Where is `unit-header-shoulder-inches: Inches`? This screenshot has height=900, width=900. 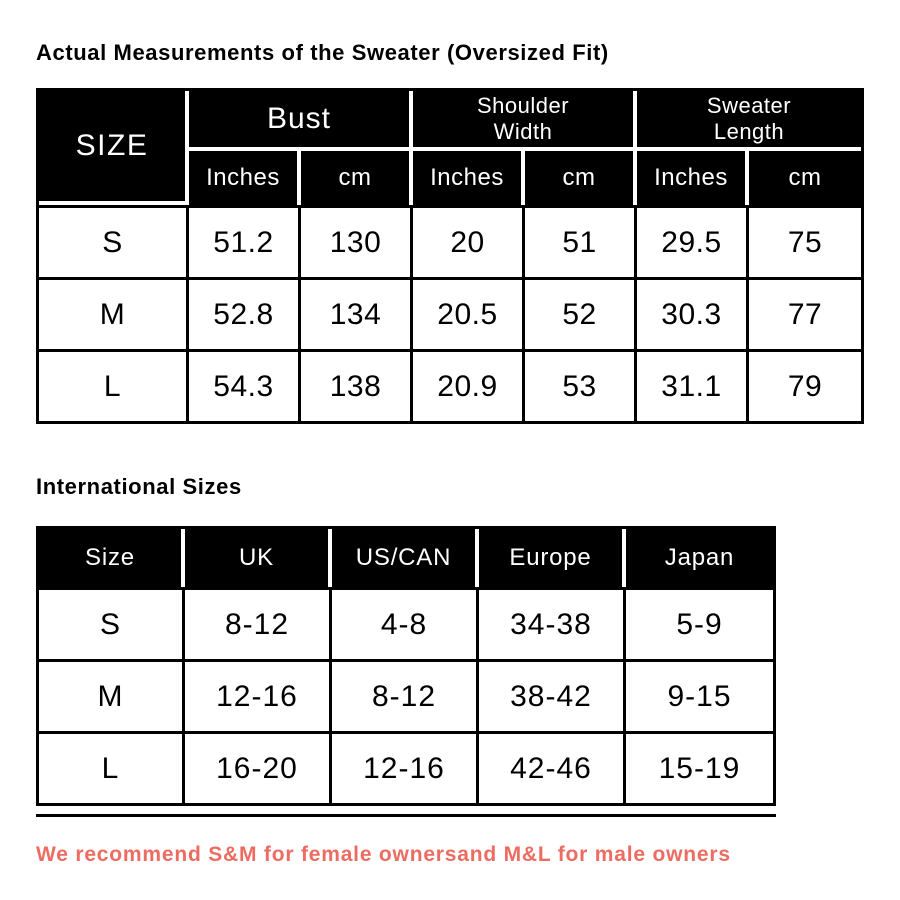
unit-header-shoulder-inches: Inches is located at coordinates (469, 178).